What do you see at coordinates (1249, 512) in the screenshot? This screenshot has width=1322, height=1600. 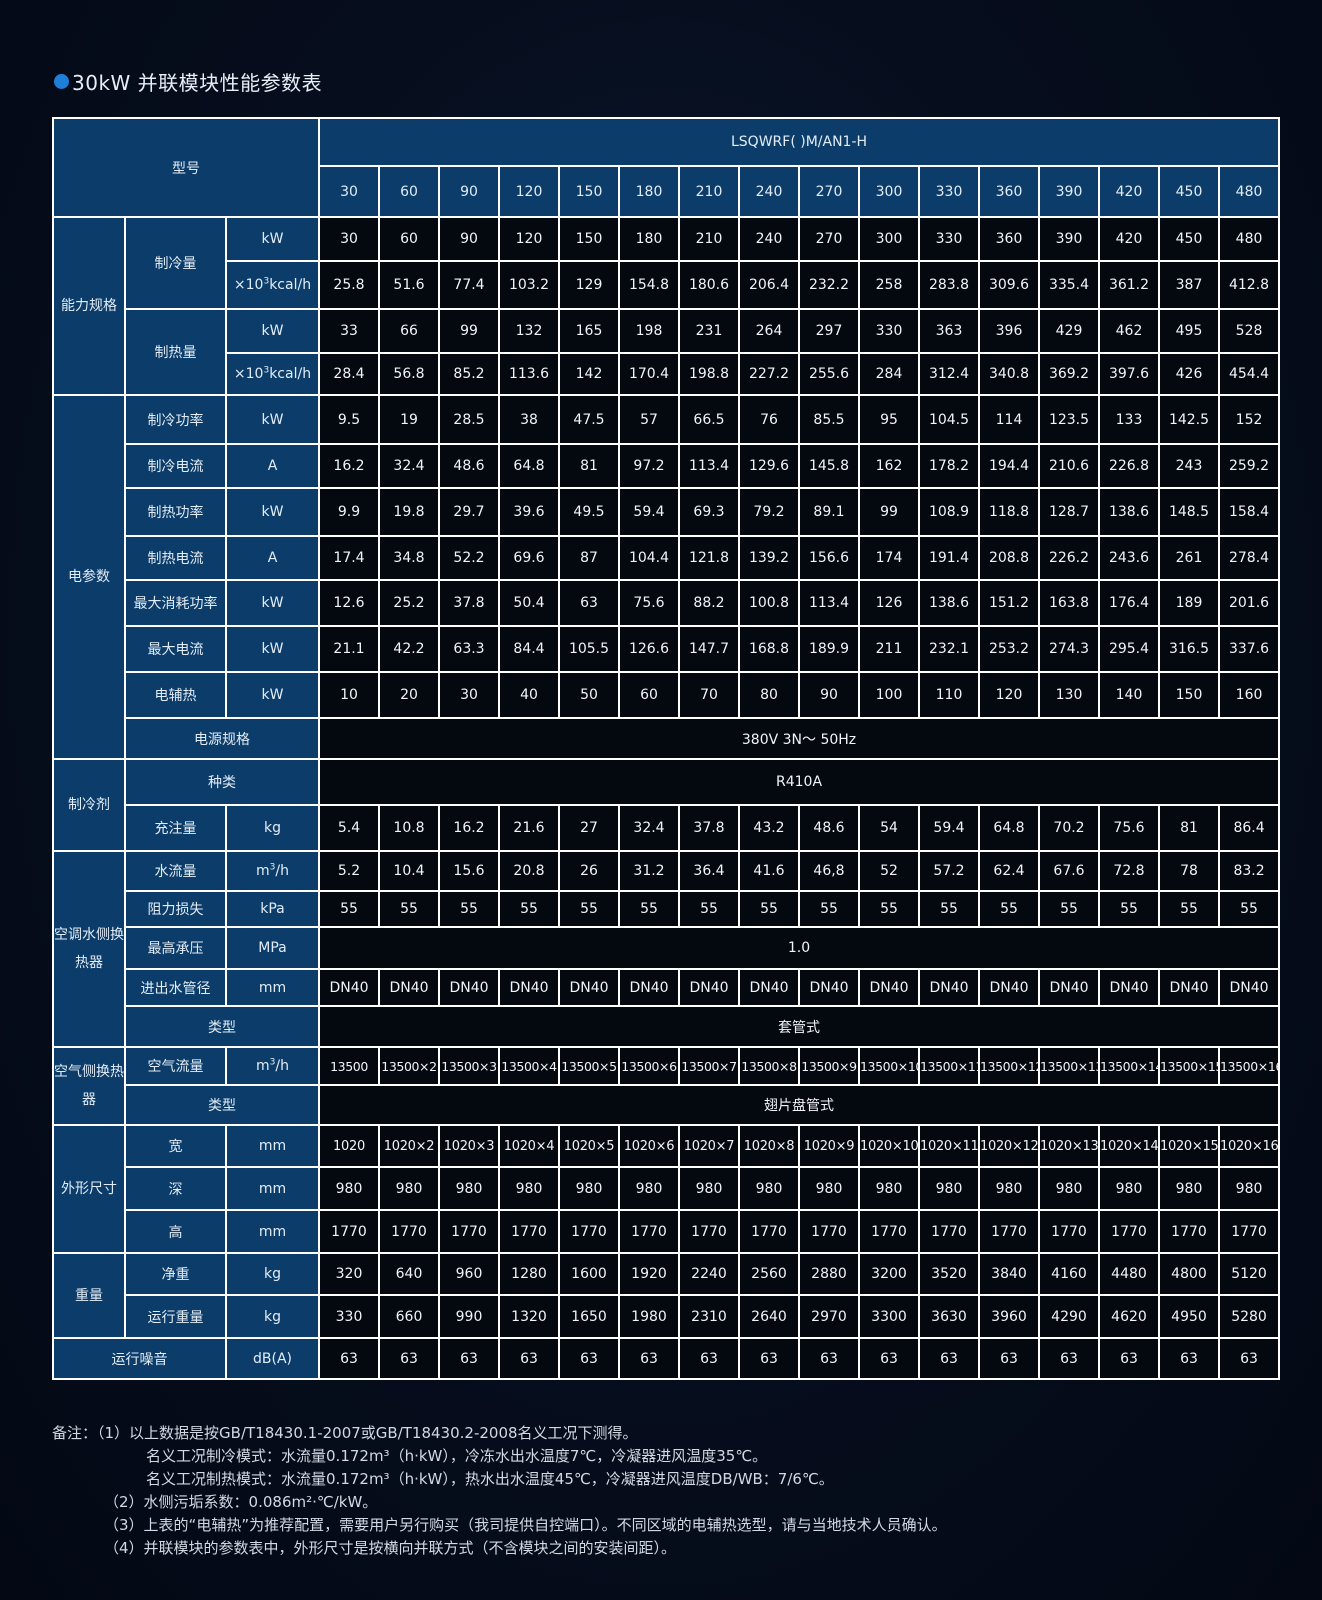 I see `value-cell: 158.4` at bounding box center [1249, 512].